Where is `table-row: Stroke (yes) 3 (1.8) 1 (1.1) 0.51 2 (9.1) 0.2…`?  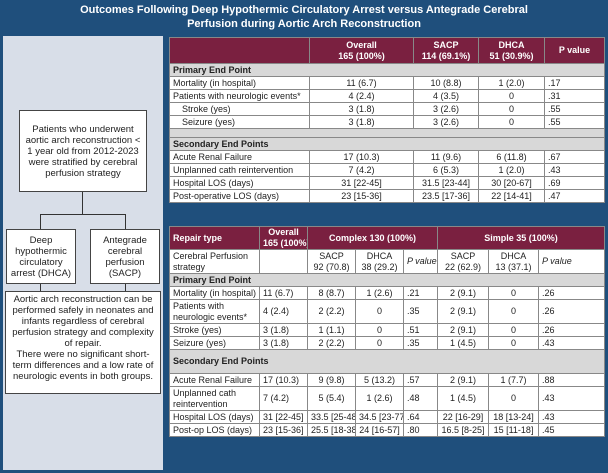 table-row: Stroke (yes) 3 (1.8) 1 (1.1) 0.51 2 (9.1) 0.2… is located at coordinates (387, 330).